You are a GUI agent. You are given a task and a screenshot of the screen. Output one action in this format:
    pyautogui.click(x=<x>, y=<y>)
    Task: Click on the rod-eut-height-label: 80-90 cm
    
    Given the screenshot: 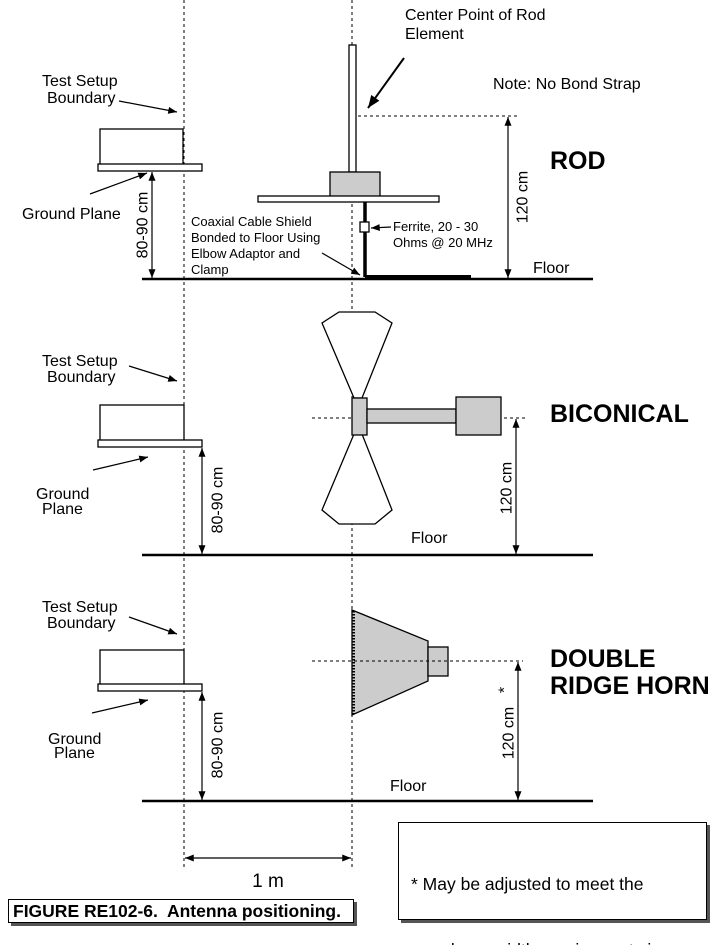 What is the action you would take?
    pyautogui.click(x=143, y=225)
    